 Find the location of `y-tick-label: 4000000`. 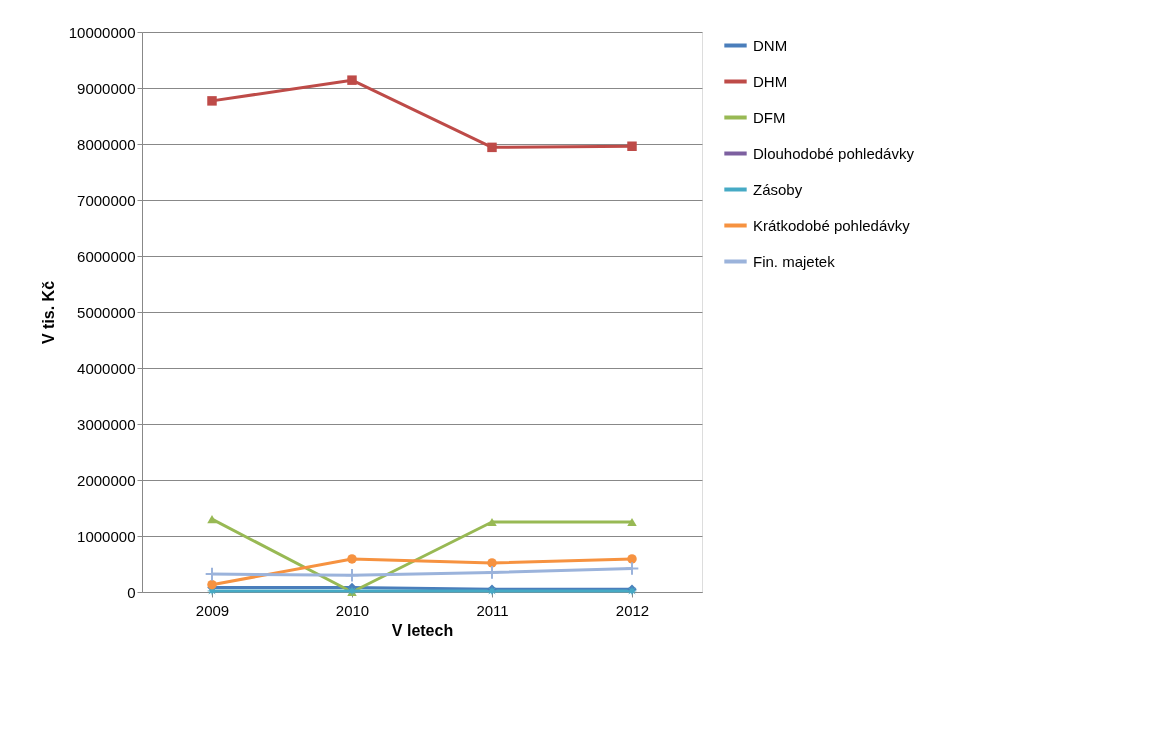

y-tick-label: 4000000 is located at coordinates (106, 368).